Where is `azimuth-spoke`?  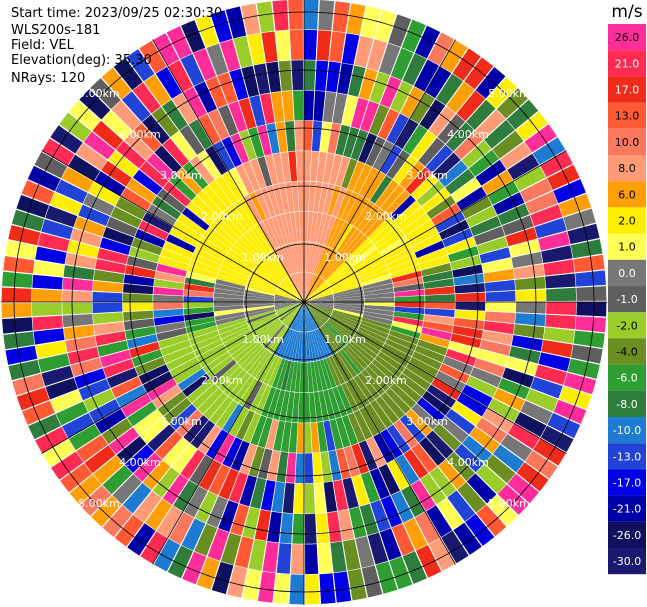 azimuth-spoke is located at coordinates (173, 226).